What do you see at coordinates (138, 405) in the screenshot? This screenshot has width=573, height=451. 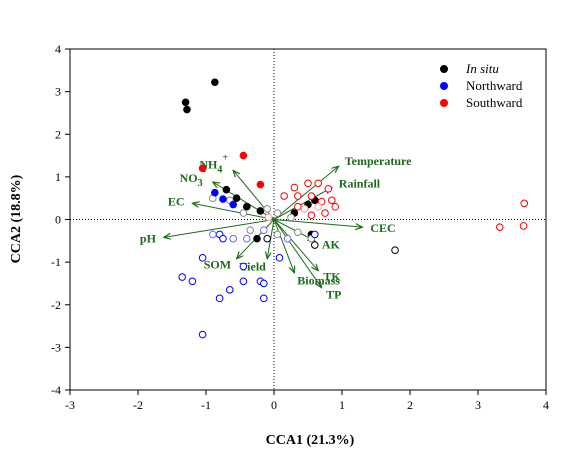 I see `x-tick-label: -2` at bounding box center [138, 405].